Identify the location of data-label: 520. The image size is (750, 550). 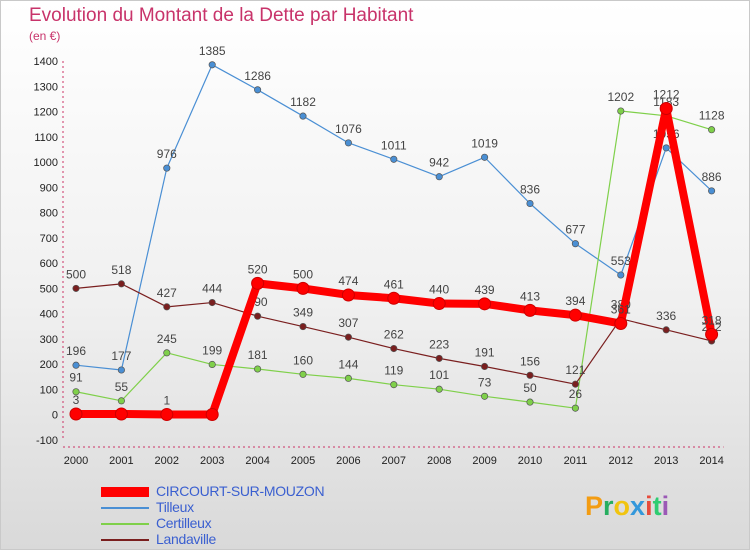
(258, 269).